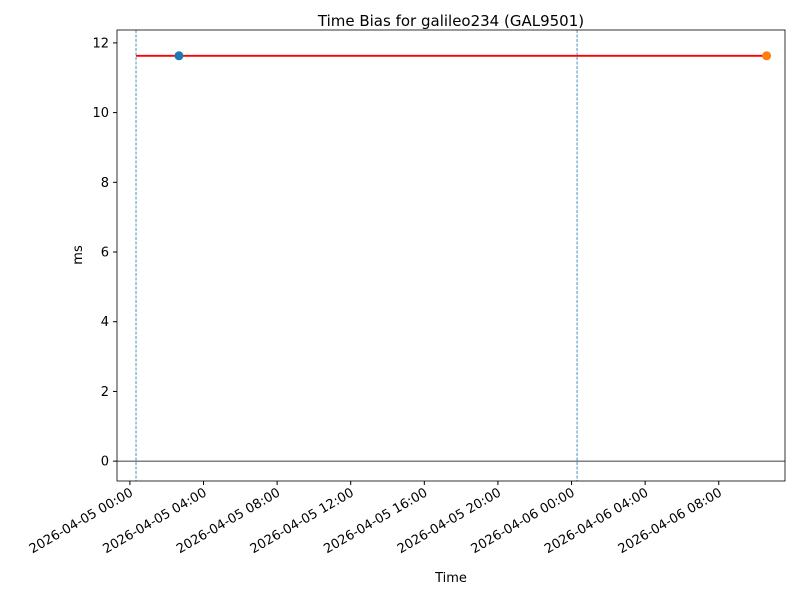 This screenshot has width=800, height=600. What do you see at coordinates (105, 392) in the screenshot?
I see `y-tick-label: 2` at bounding box center [105, 392].